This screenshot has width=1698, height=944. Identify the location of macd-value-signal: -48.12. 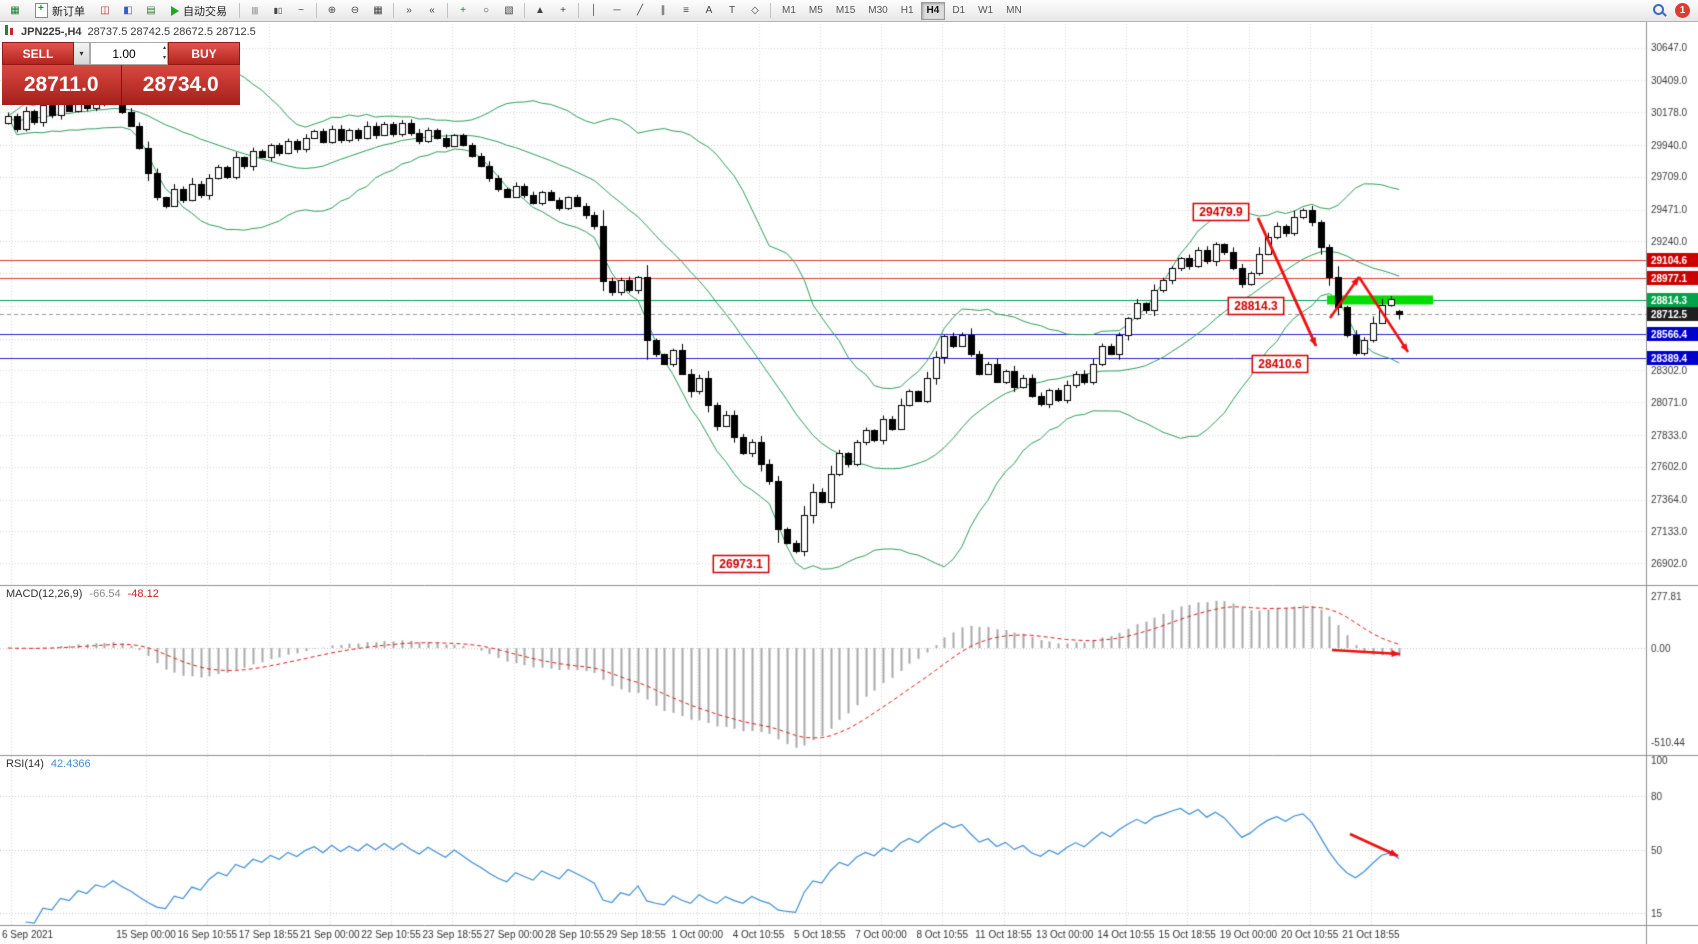
(143, 594).